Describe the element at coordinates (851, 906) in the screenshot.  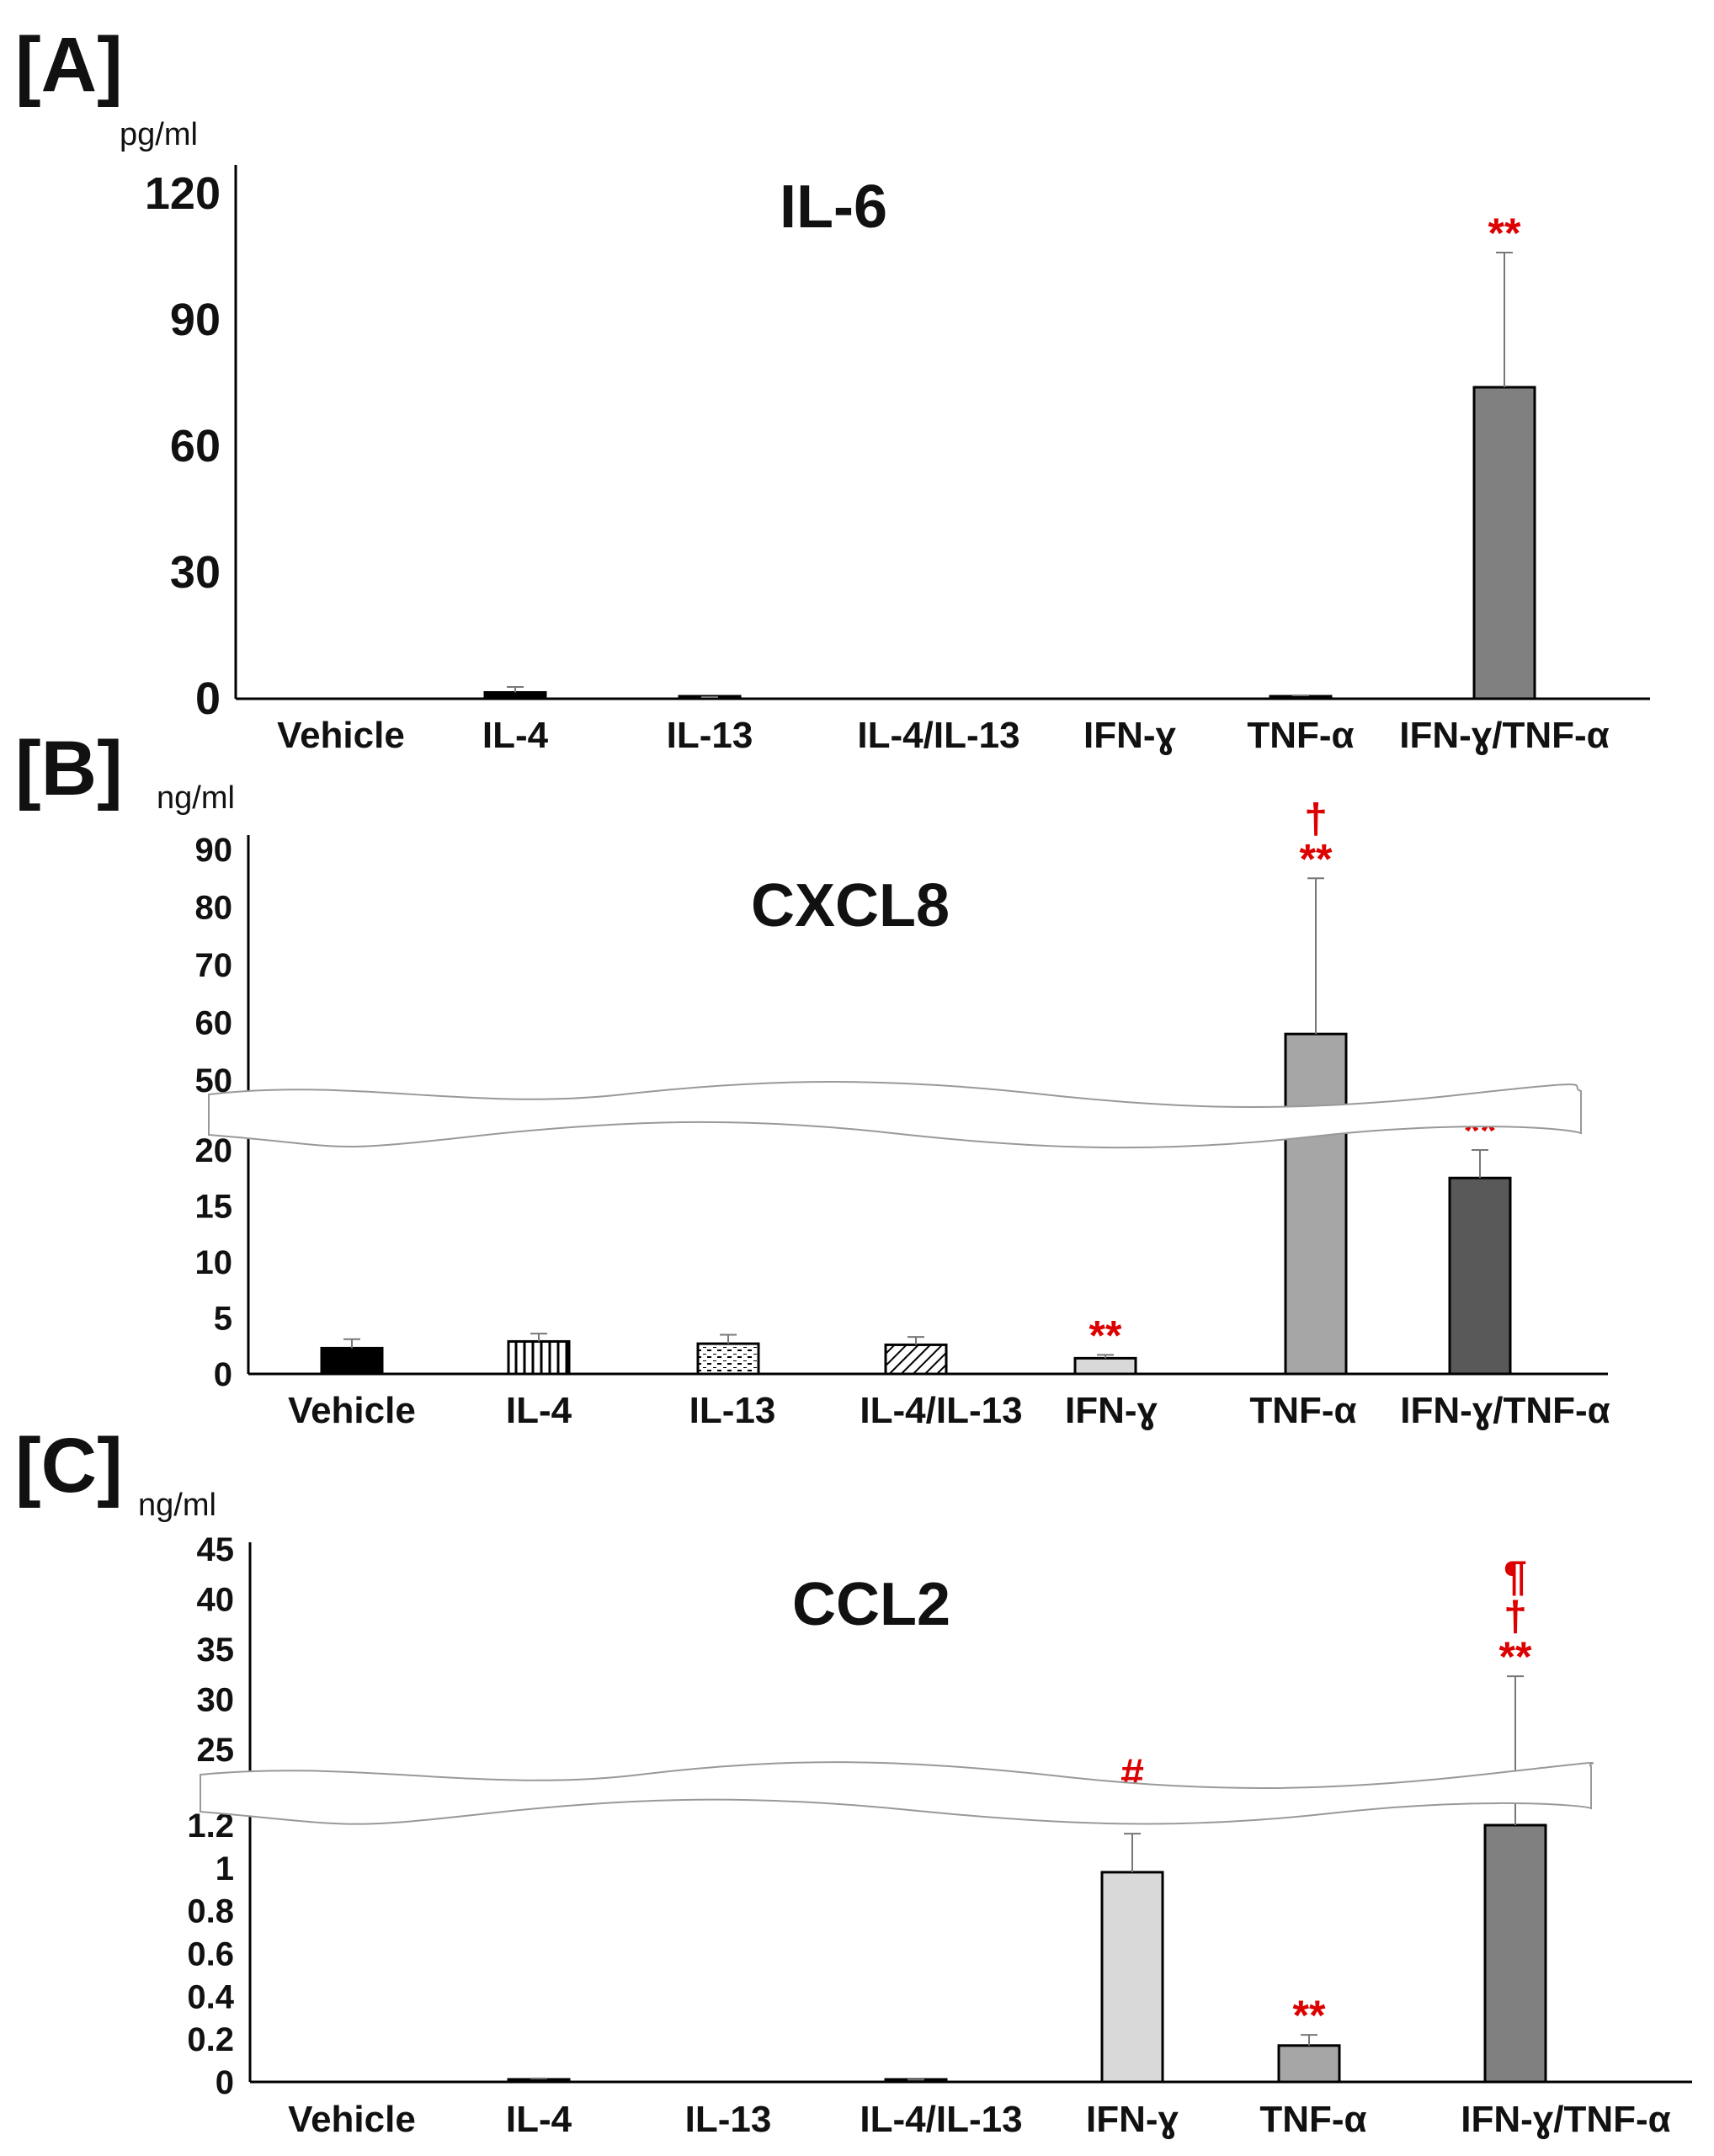
I see `panel-b-title: CXCL8` at that location.